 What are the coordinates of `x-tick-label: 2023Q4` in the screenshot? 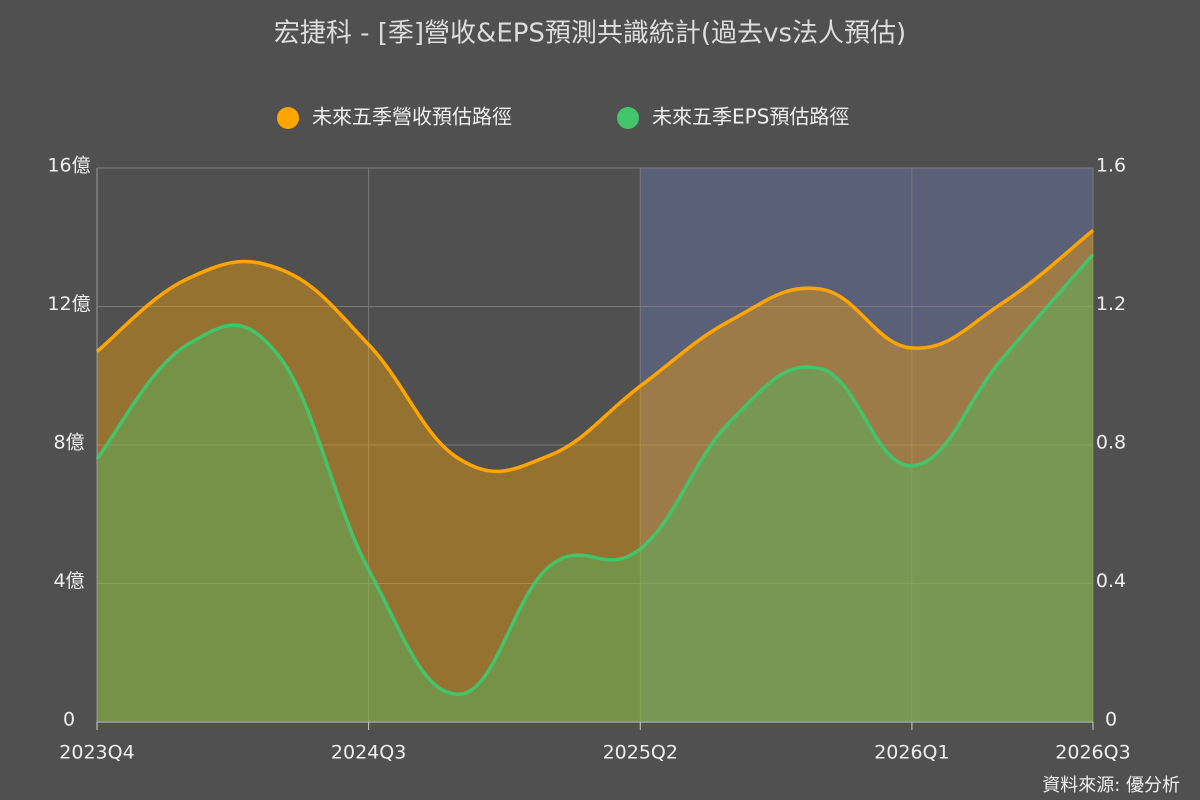 It's located at (96, 753).